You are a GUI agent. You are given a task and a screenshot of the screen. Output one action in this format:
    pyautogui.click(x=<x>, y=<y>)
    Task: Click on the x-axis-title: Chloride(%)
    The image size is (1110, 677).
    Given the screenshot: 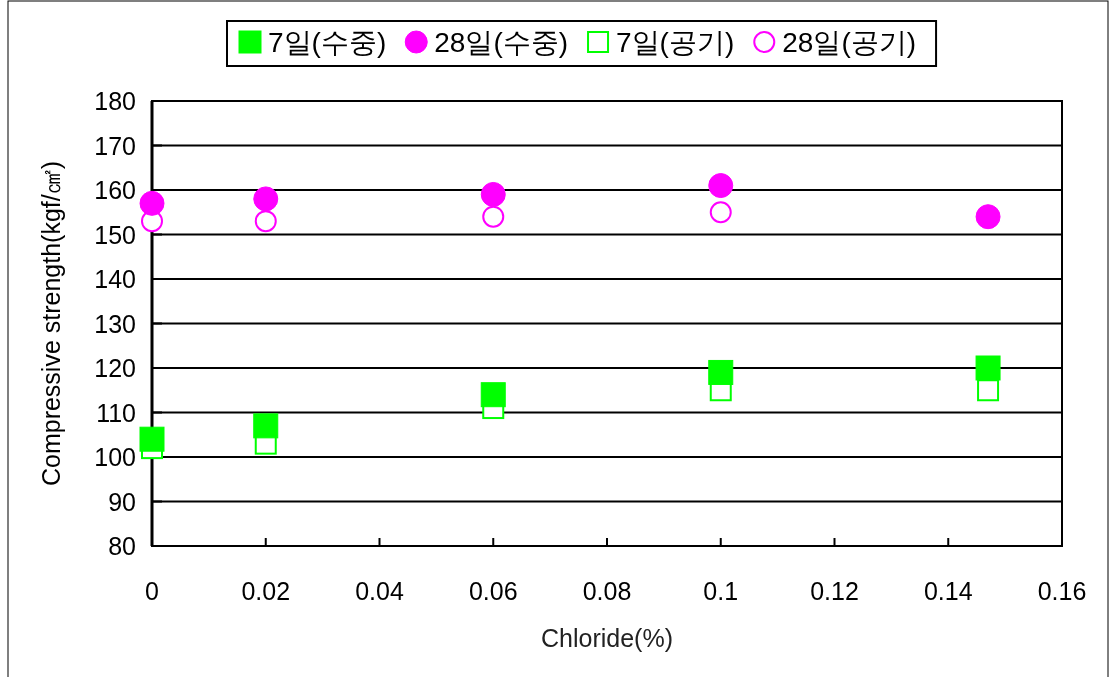 What is the action you would take?
    pyautogui.click(x=607, y=638)
    